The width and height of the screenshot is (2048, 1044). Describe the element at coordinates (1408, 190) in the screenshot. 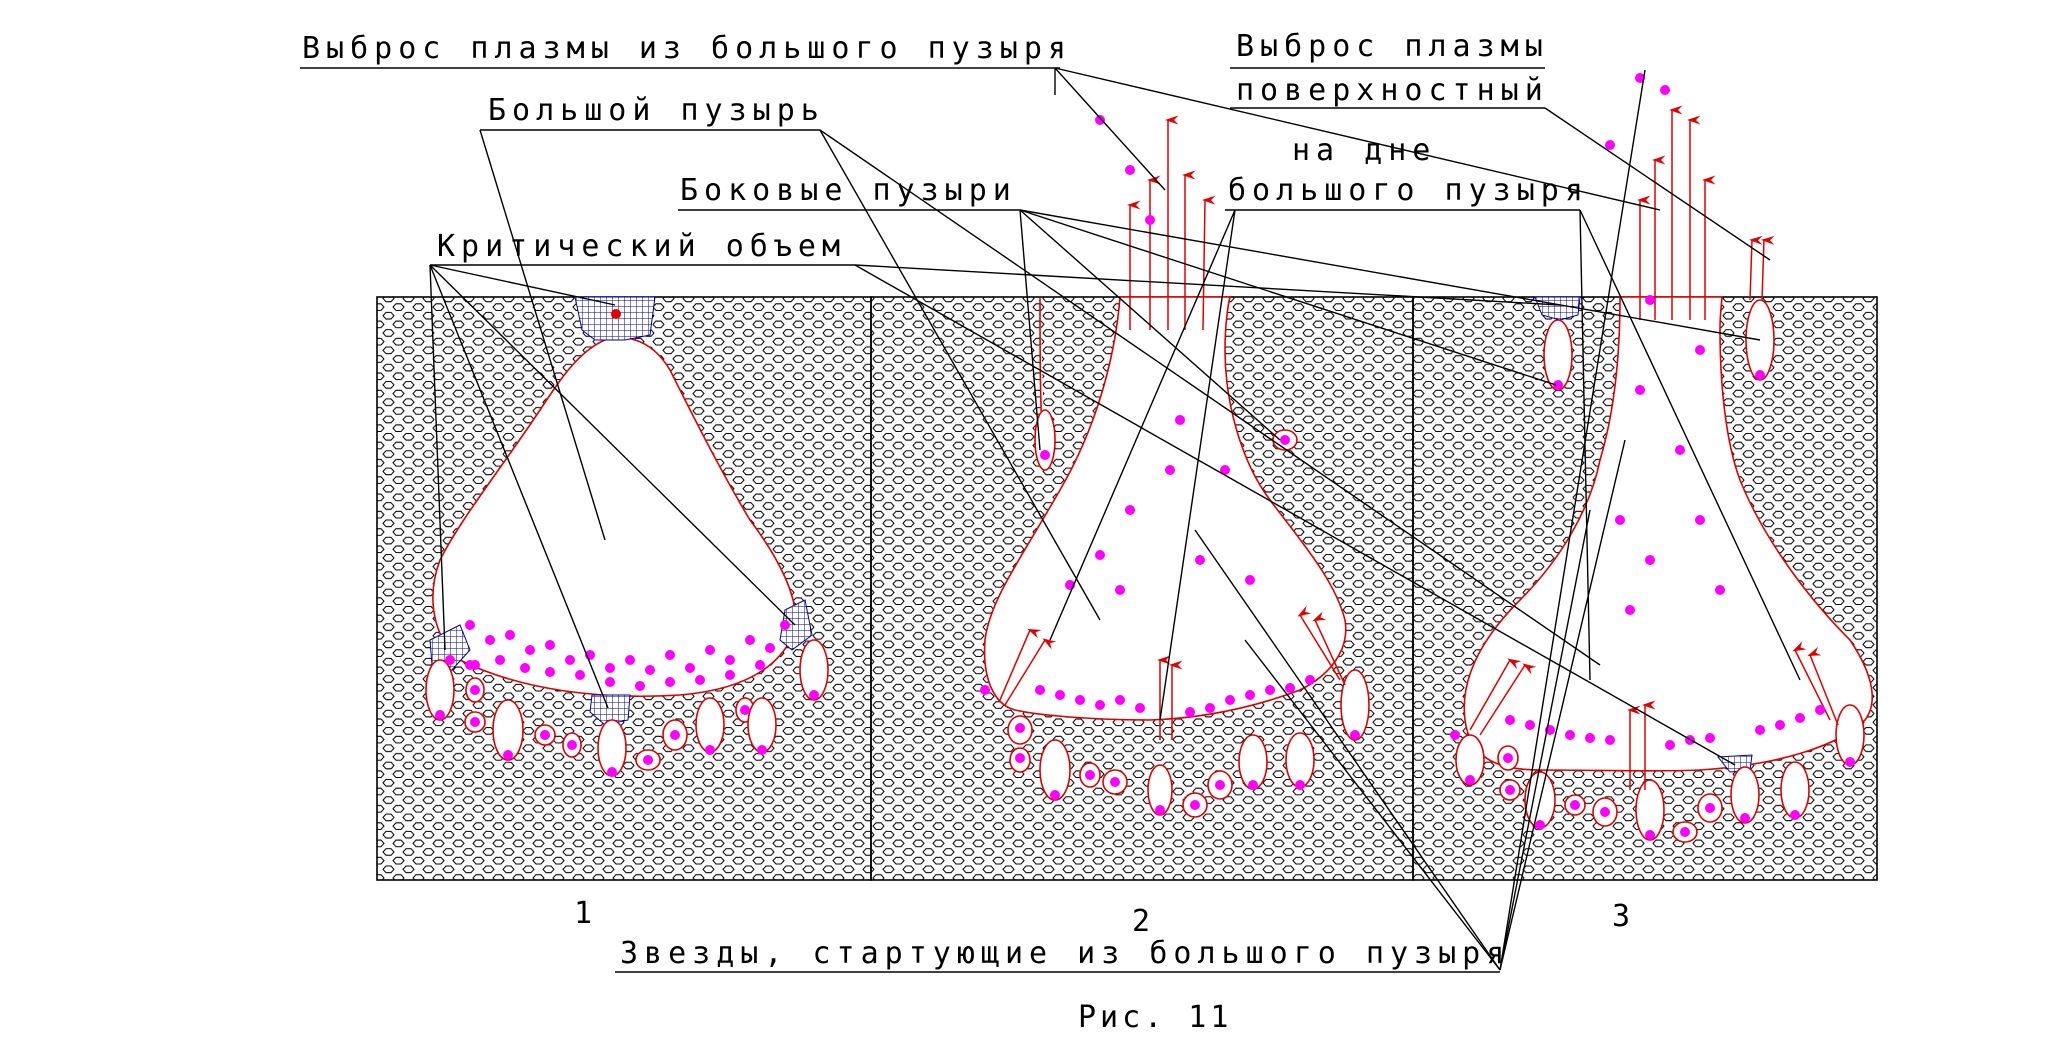

I see `label-bottom-line2: большого пузыря` at that location.